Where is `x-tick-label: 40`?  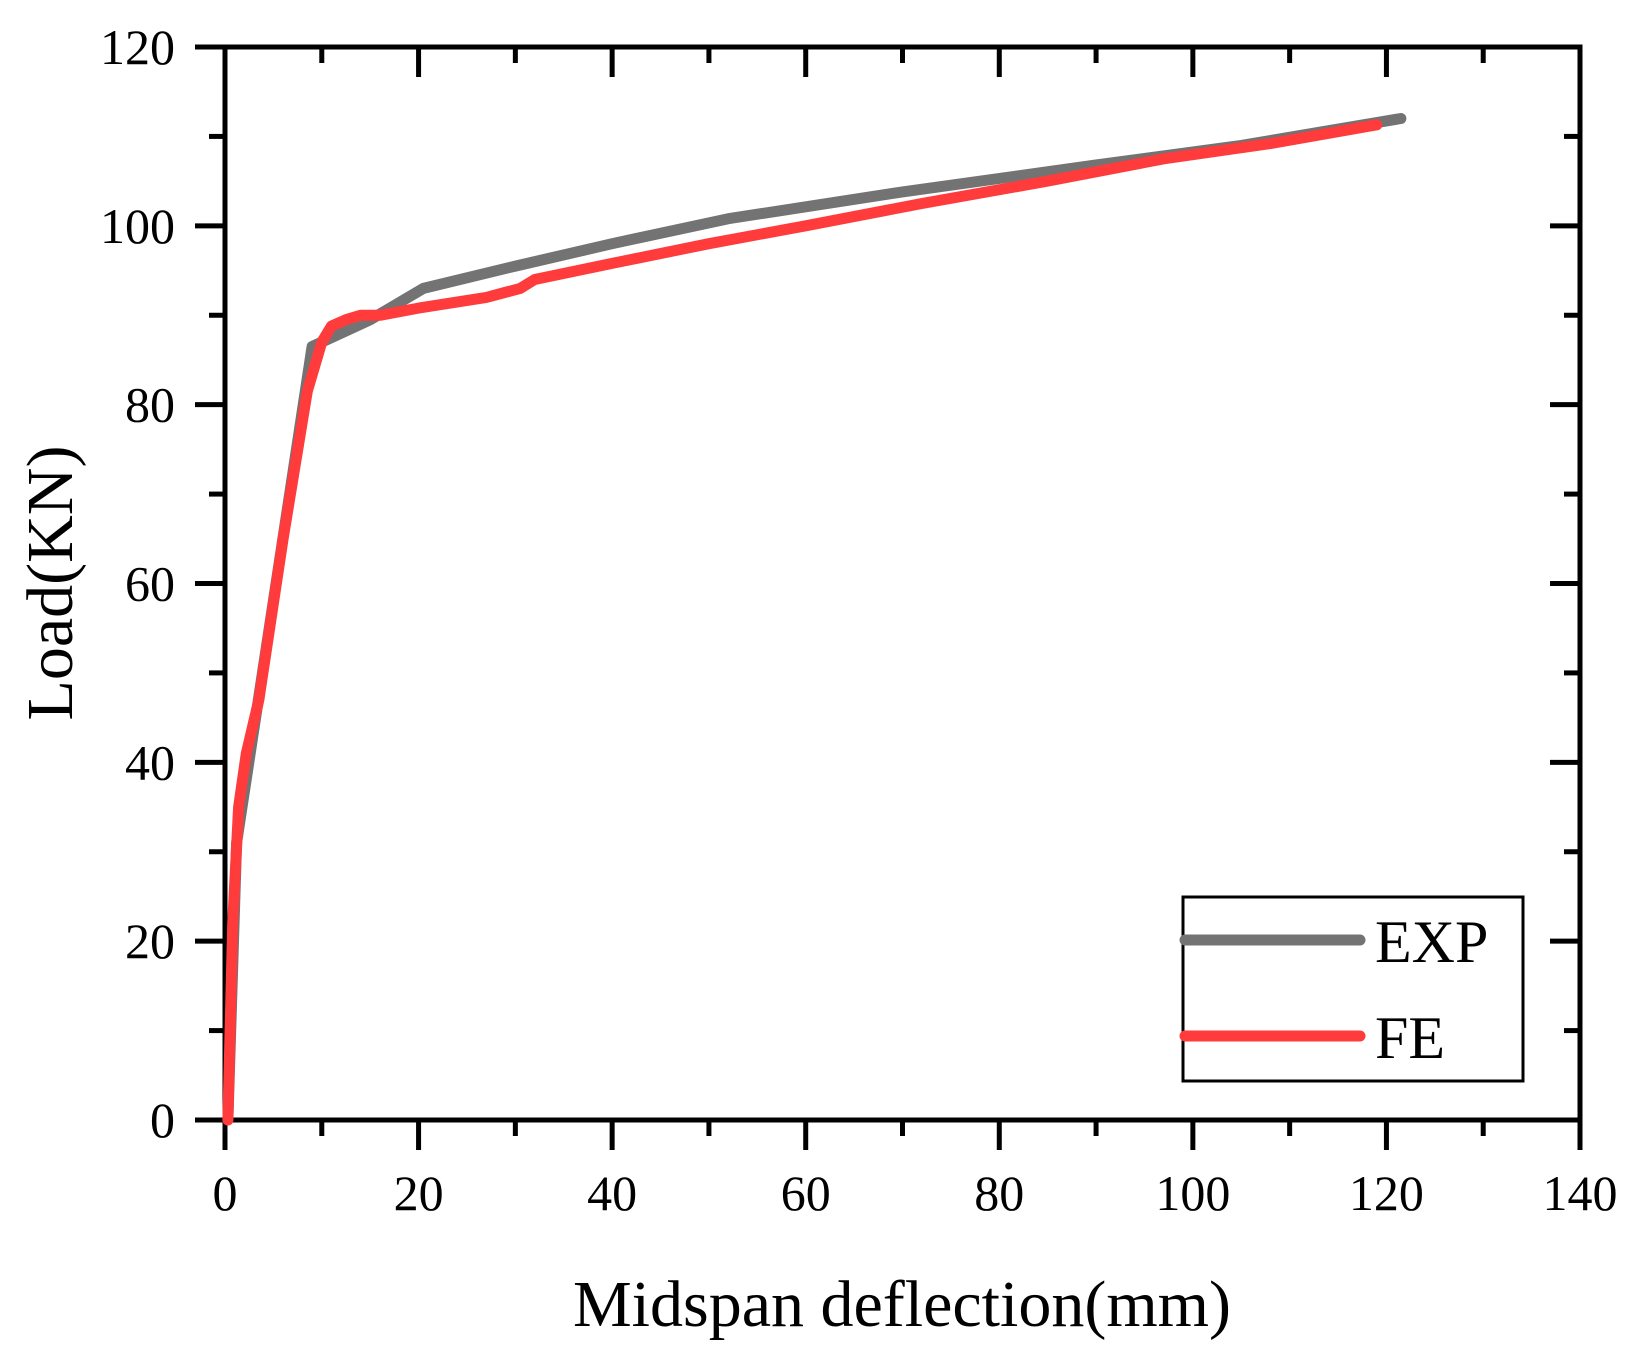
x-tick-label: 40 is located at coordinates (612, 1193).